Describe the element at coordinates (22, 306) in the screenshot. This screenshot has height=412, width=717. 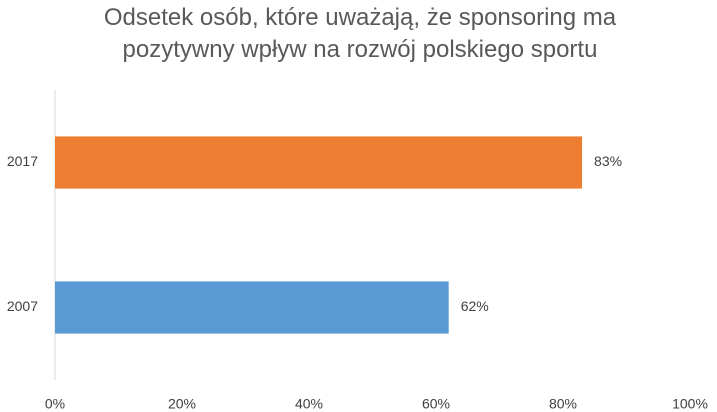
I see `y-tick-label: 2007` at that location.